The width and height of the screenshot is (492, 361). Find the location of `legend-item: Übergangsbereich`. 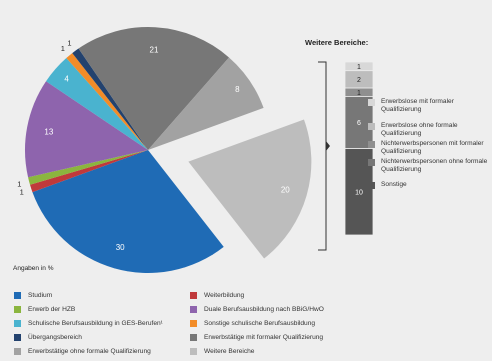

legend-item: Übergangsbereich is located at coordinates (48, 337).